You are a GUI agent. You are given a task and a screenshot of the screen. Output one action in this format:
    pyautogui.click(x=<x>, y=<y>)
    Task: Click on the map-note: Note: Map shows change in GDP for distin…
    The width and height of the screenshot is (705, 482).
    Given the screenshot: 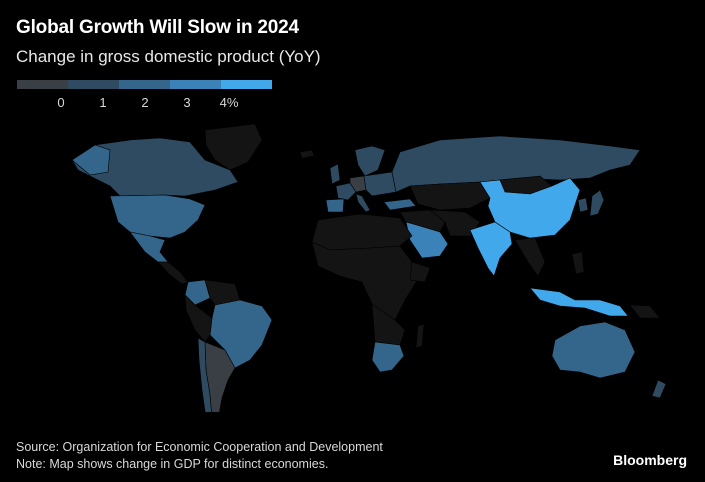 What is the action you would take?
    pyautogui.click(x=172, y=464)
    